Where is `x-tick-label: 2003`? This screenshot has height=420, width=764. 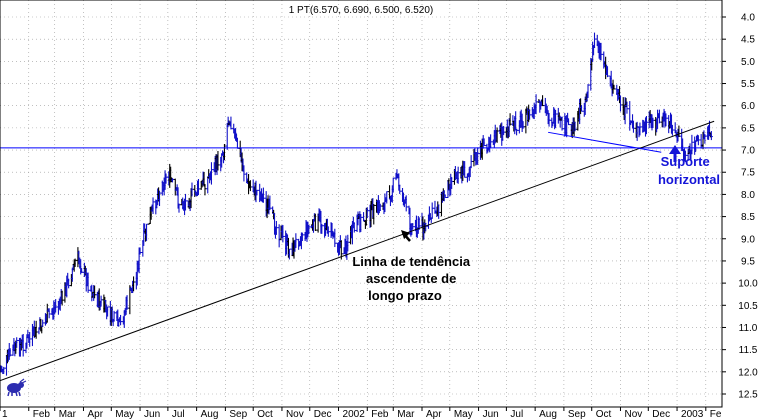 x-tick-label: 2003 is located at coordinates (692, 414).